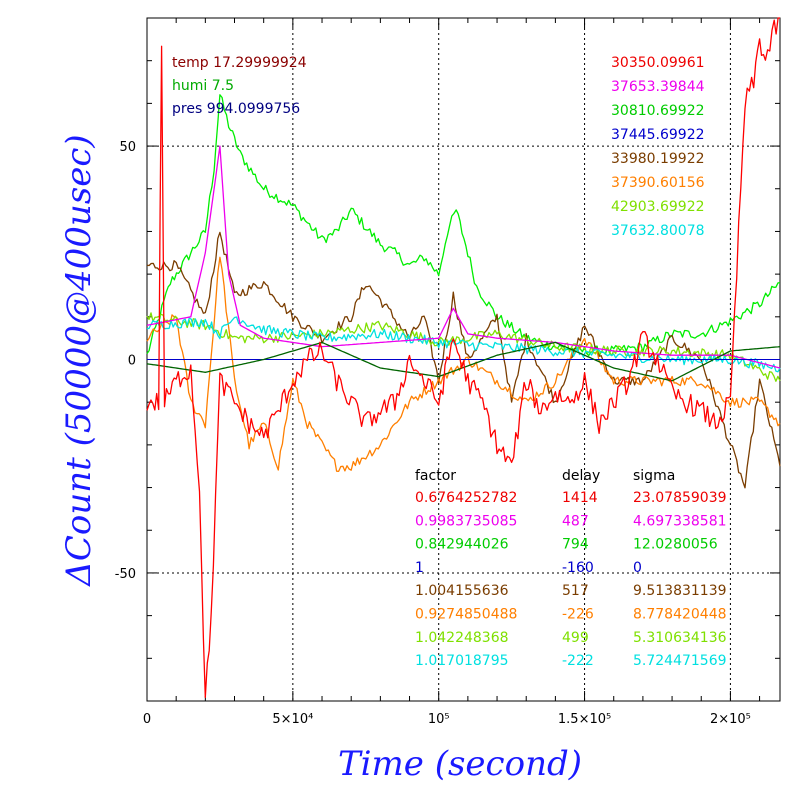 The height and width of the screenshot is (797, 797). I want to click on y-axis-title: ΔCount (50000@400usec), so click(79, 360).